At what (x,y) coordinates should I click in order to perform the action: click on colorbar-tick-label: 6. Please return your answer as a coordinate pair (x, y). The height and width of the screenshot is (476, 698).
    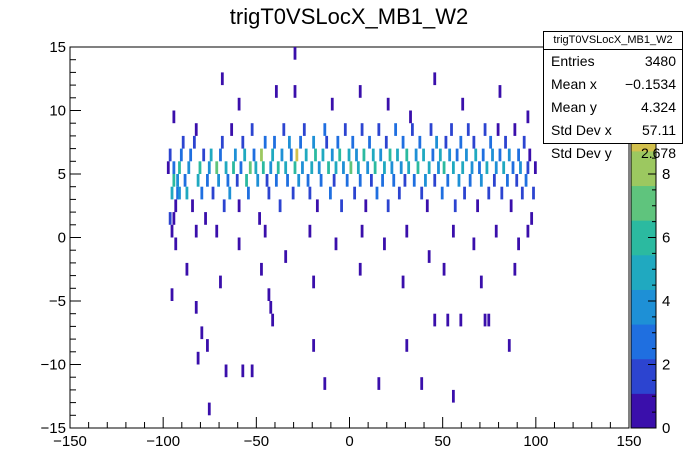
    Looking at the image, I should click on (666, 238).